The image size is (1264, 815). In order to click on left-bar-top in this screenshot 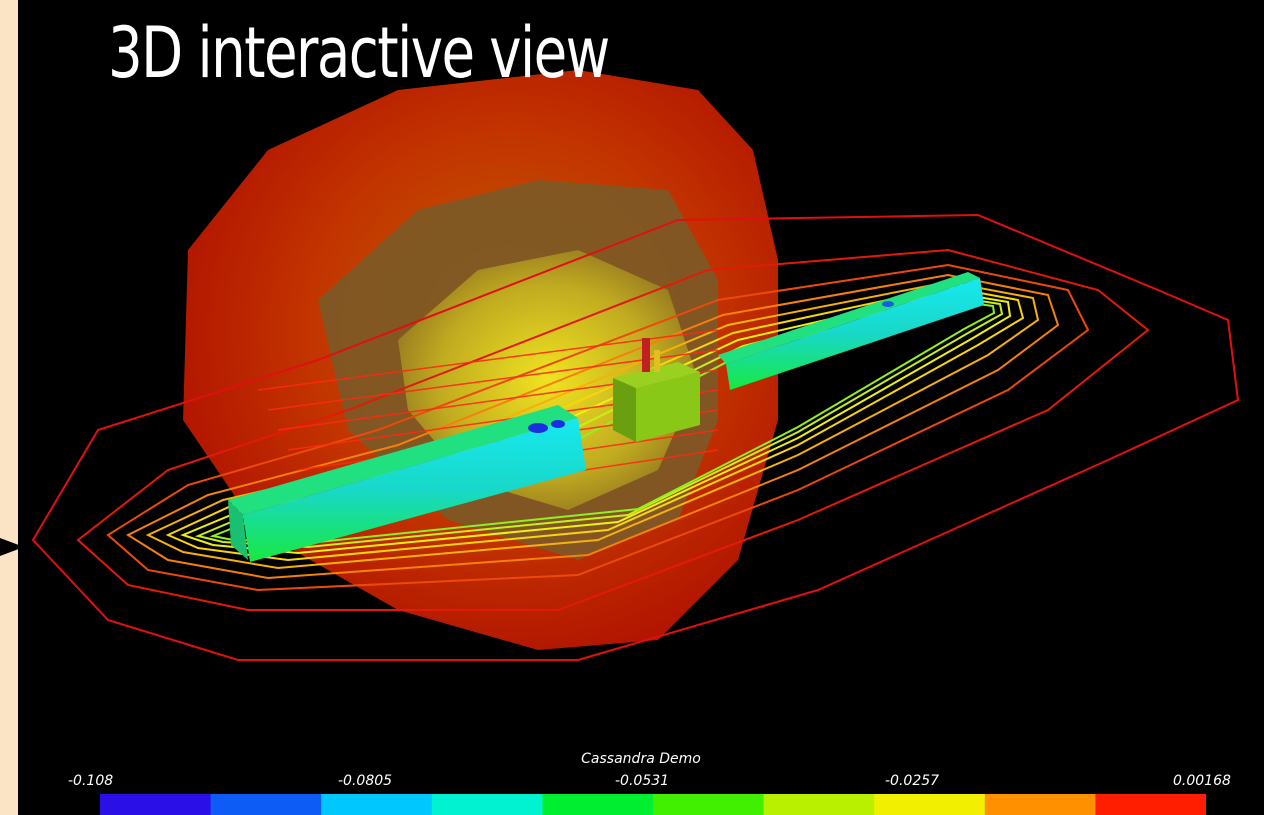, I will do `click(403, 460)`.